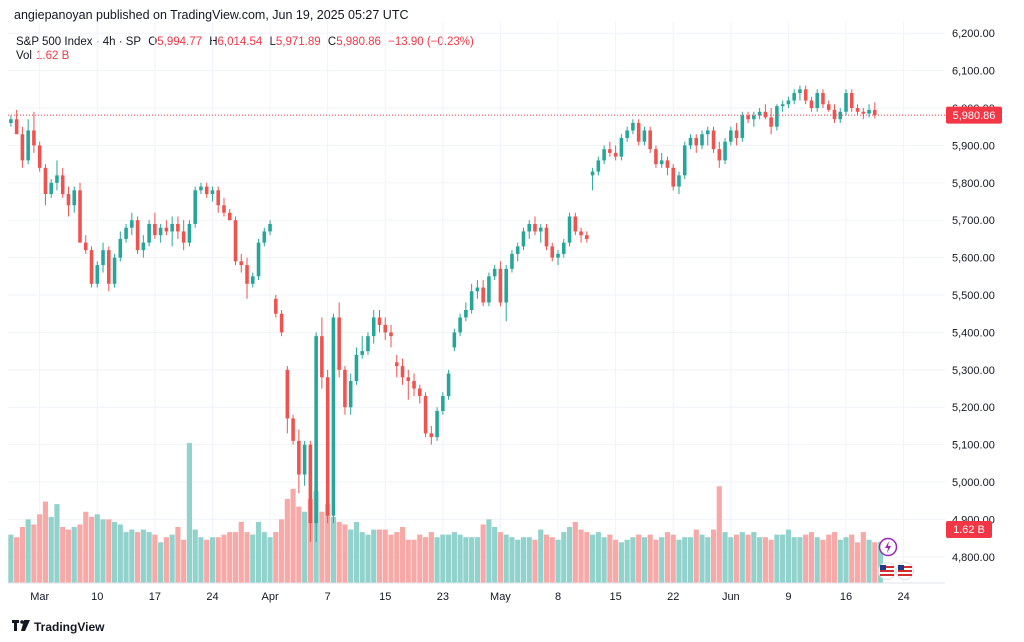  I want to click on y-tick-label: 5,300.00, so click(973, 371).